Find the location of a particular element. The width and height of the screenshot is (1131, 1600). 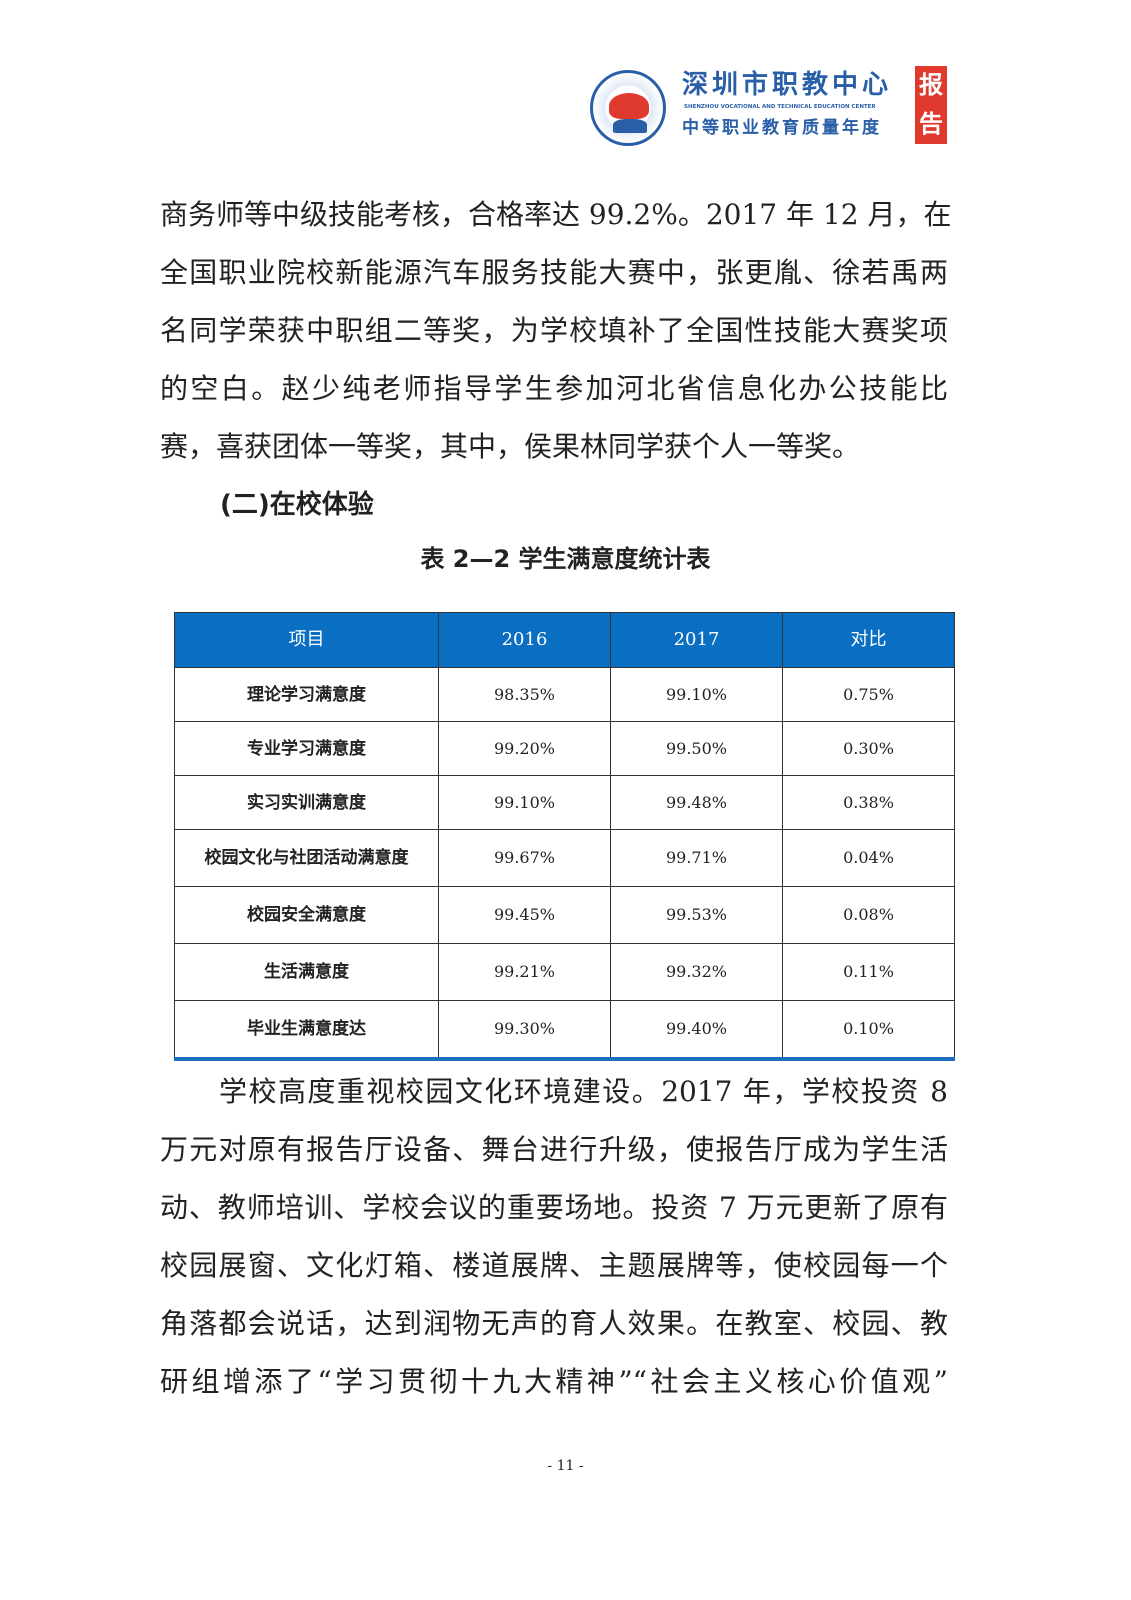

item-name-cell: 毕业生满意度达 is located at coordinates (306, 1030).